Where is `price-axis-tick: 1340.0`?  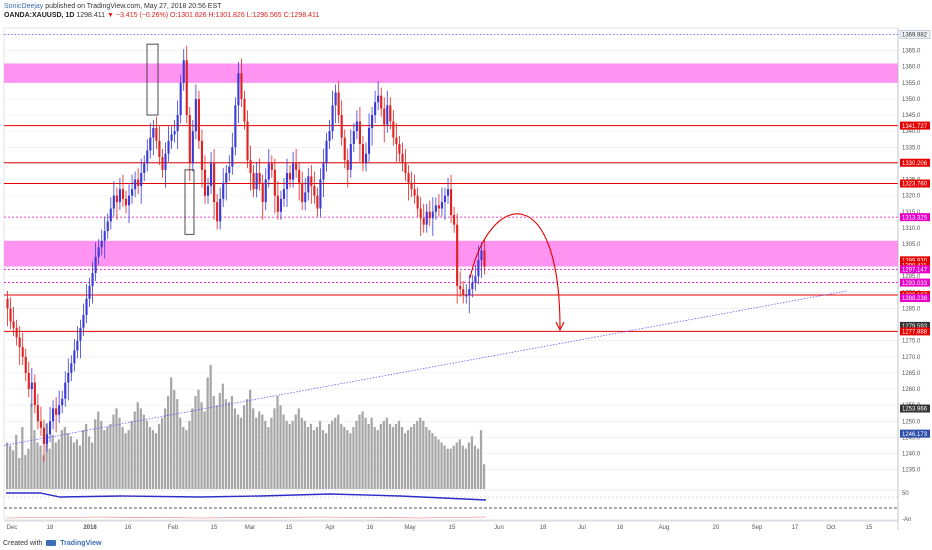 price-axis-tick: 1340.0 is located at coordinates (911, 132).